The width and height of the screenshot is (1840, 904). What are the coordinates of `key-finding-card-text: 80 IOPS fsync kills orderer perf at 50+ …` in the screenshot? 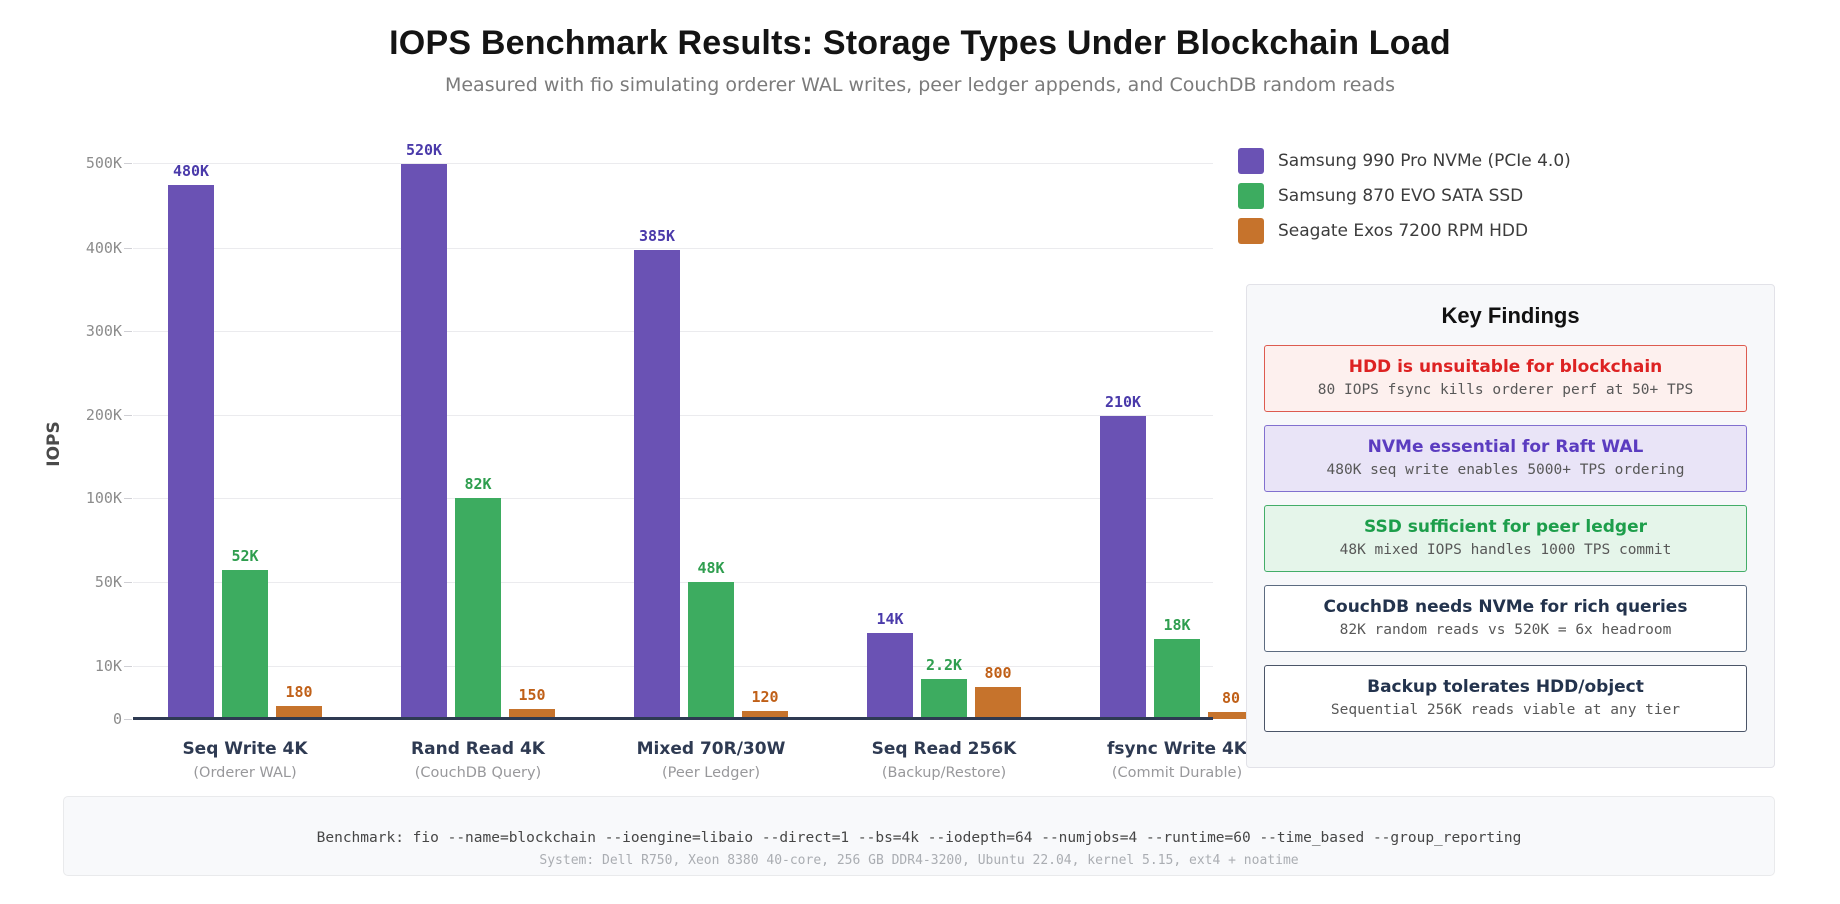 It's located at (1505, 390).